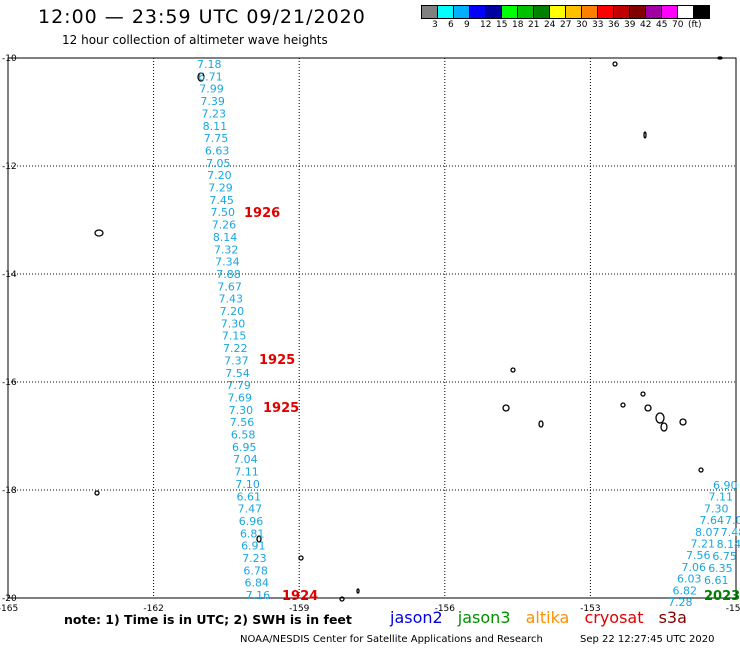 This screenshot has width=740, height=650. Describe the element at coordinates (716, 580) in the screenshot. I see `wave-height-label: 6.61` at that location.